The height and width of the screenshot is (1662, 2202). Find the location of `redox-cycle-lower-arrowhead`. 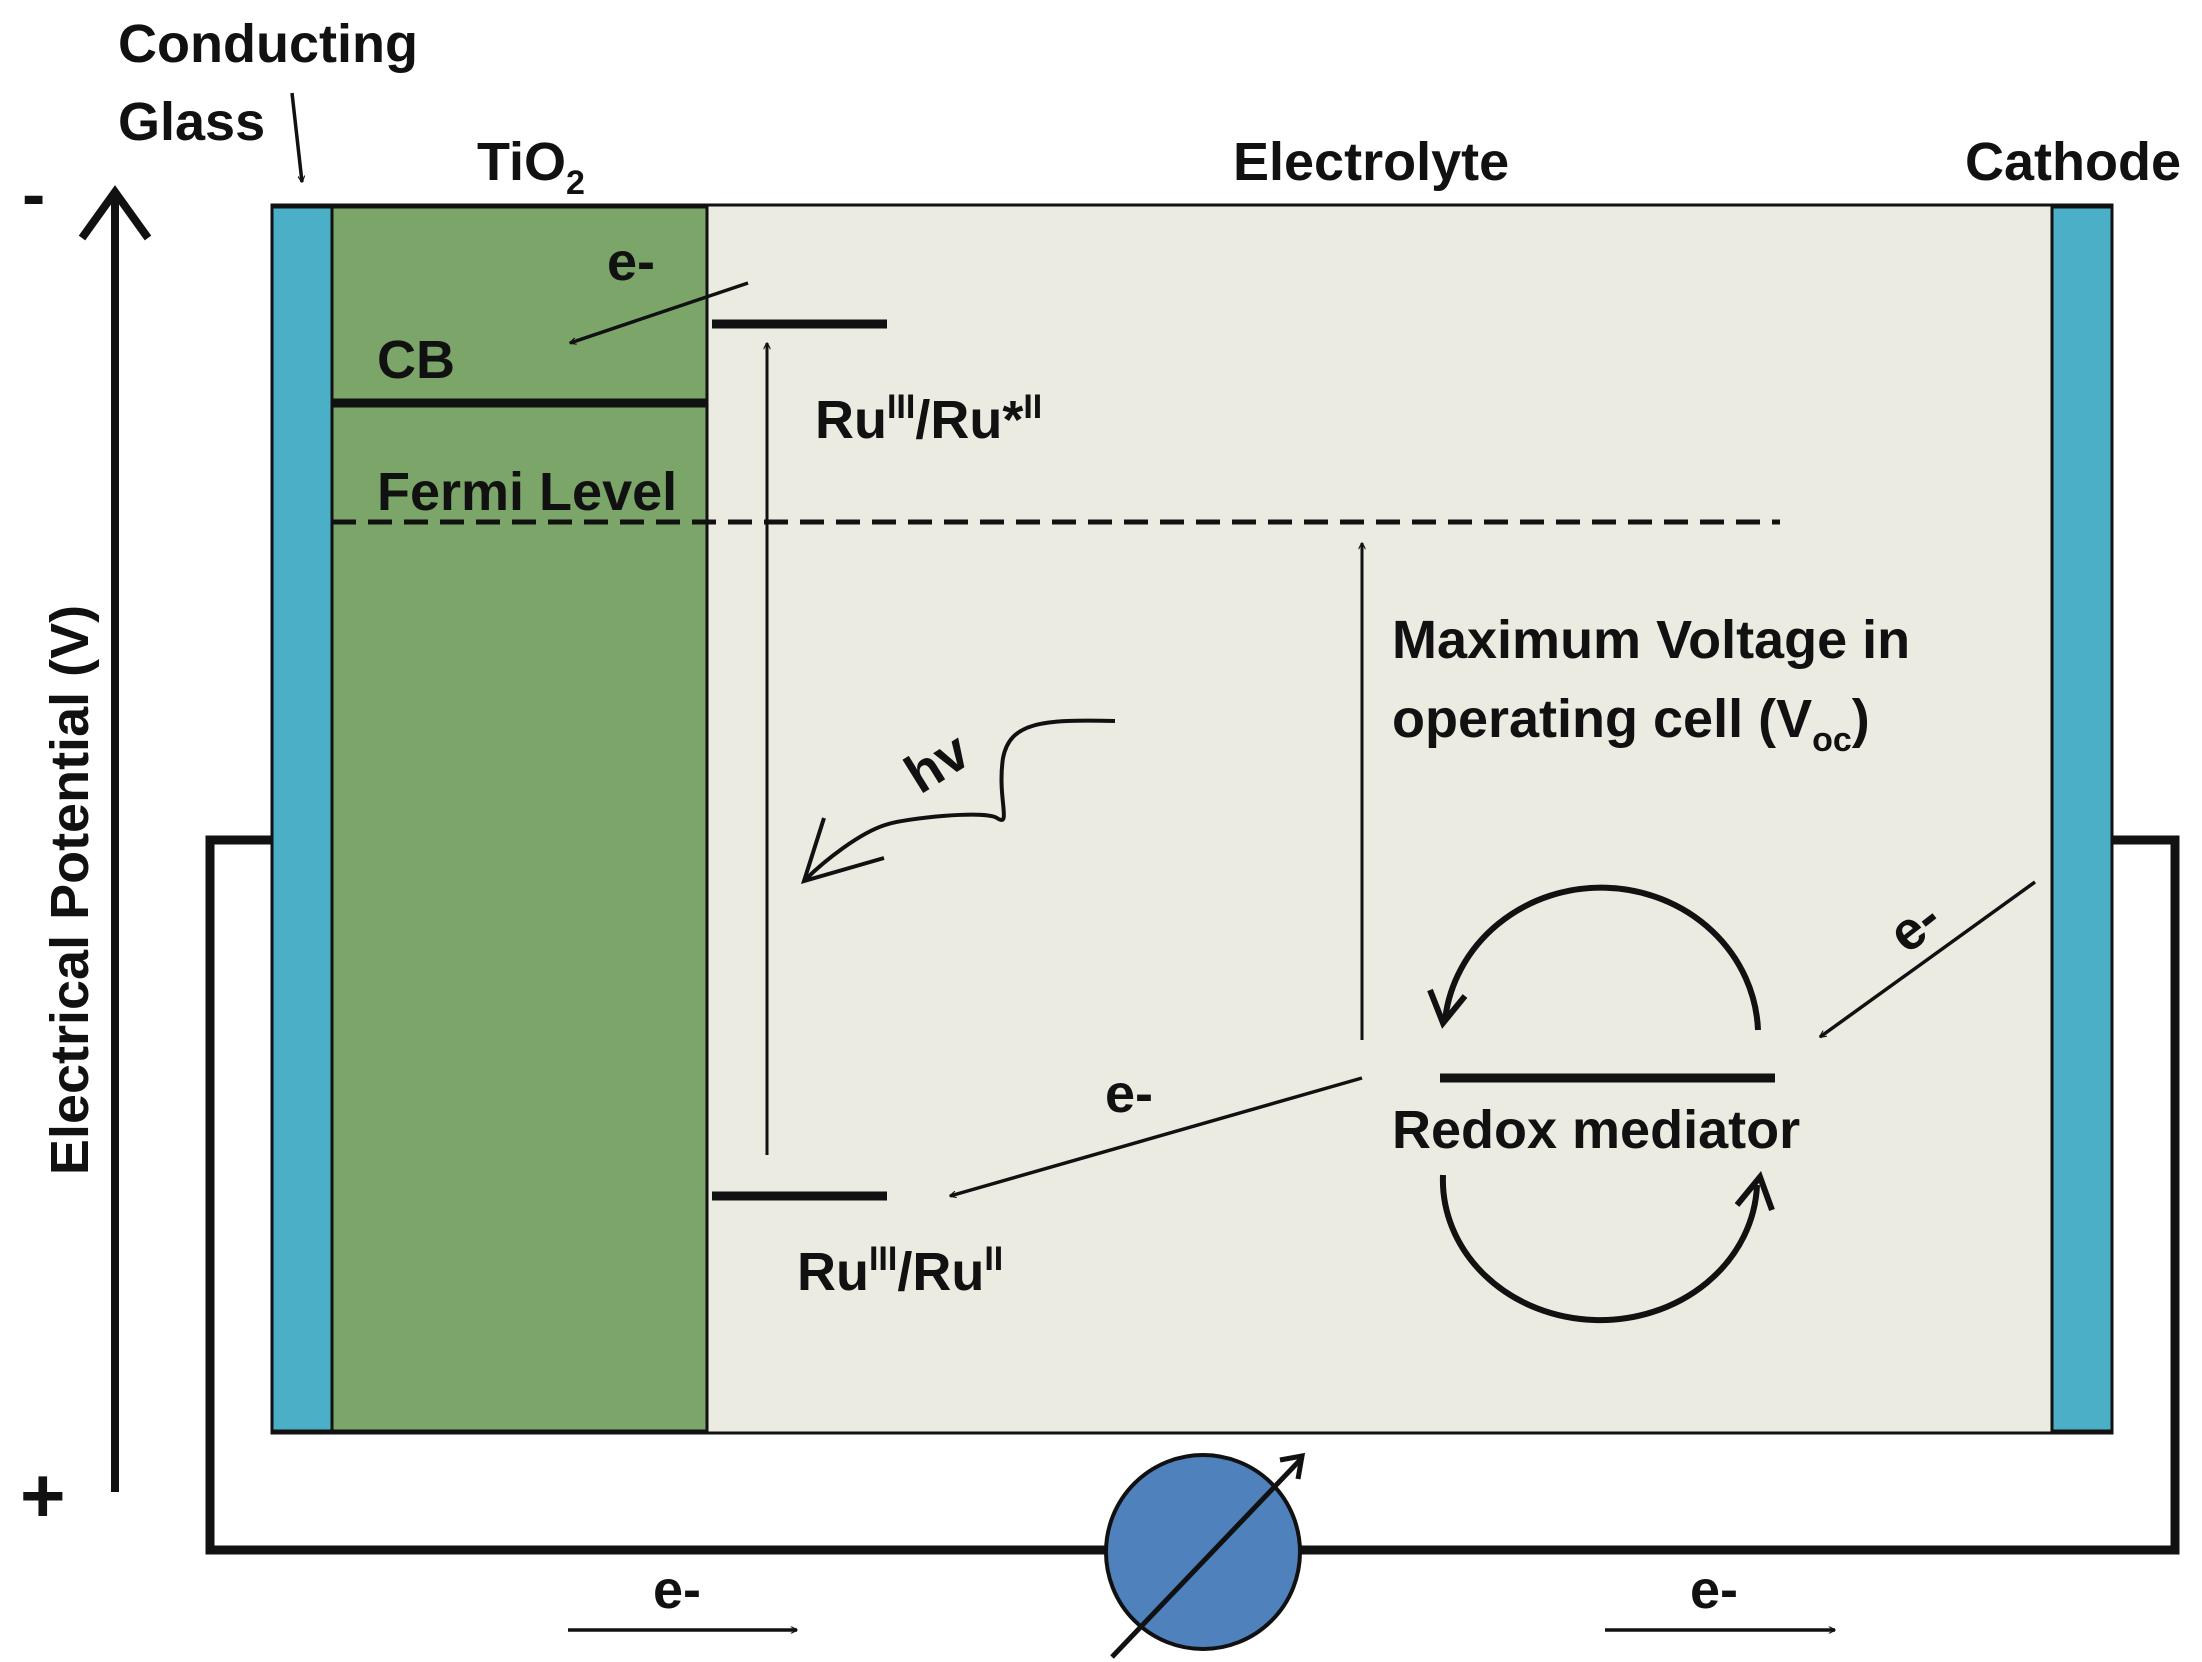

redox-cycle-lower-arrowhead is located at coordinates (1754, 1191).